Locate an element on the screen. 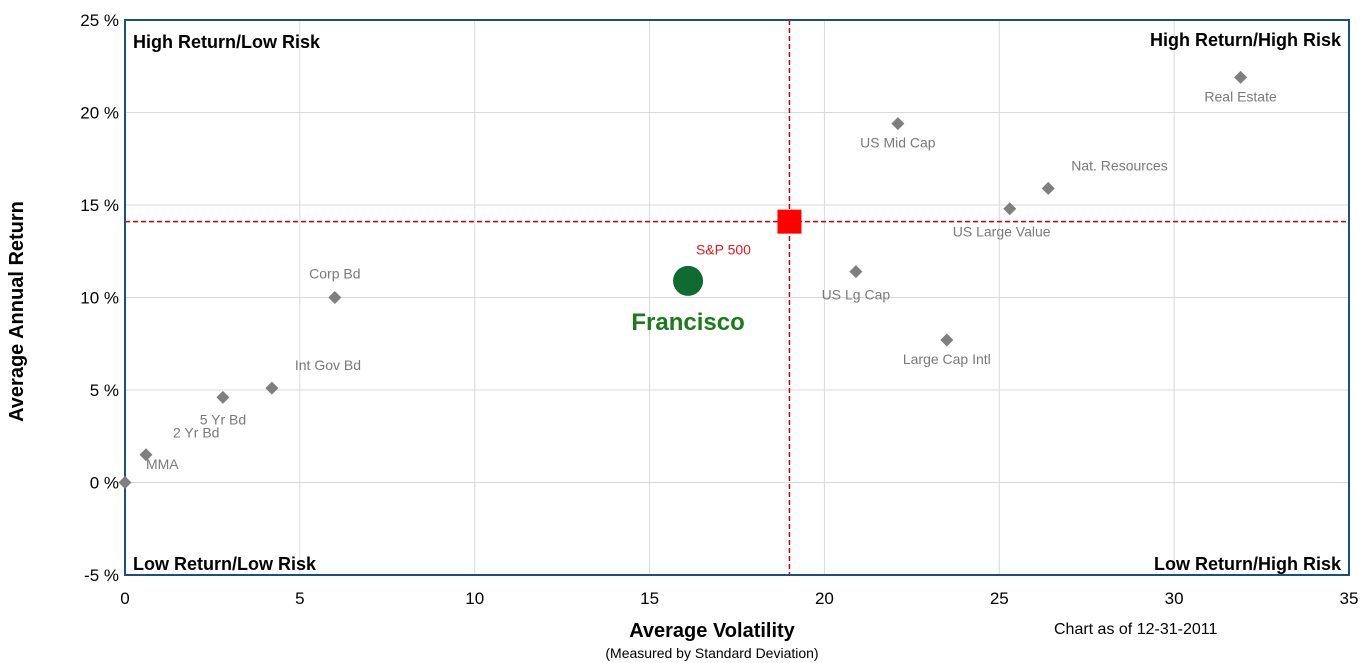 Image resolution: width=1371 pixels, height=663 pixels. quadrant-label-low-return-high-risk: Low Return/High Risk is located at coordinates (1248, 564).